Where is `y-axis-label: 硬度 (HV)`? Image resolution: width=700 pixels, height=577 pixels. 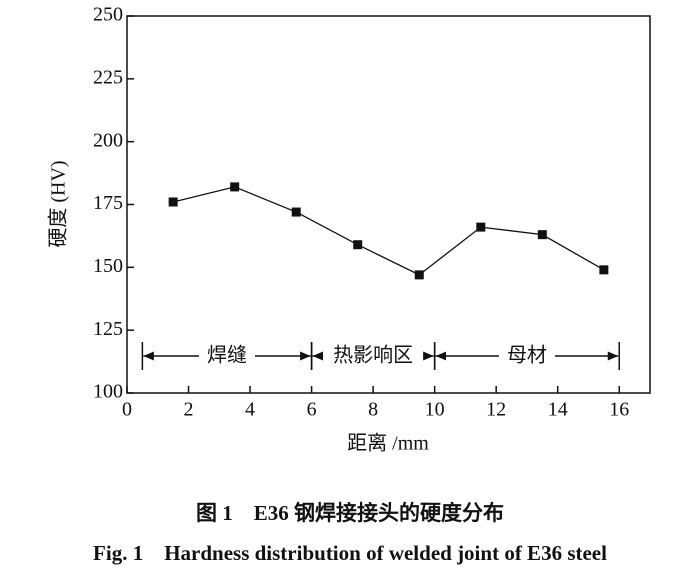
y-axis-label: 硬度 (HV) is located at coordinates (58, 203).